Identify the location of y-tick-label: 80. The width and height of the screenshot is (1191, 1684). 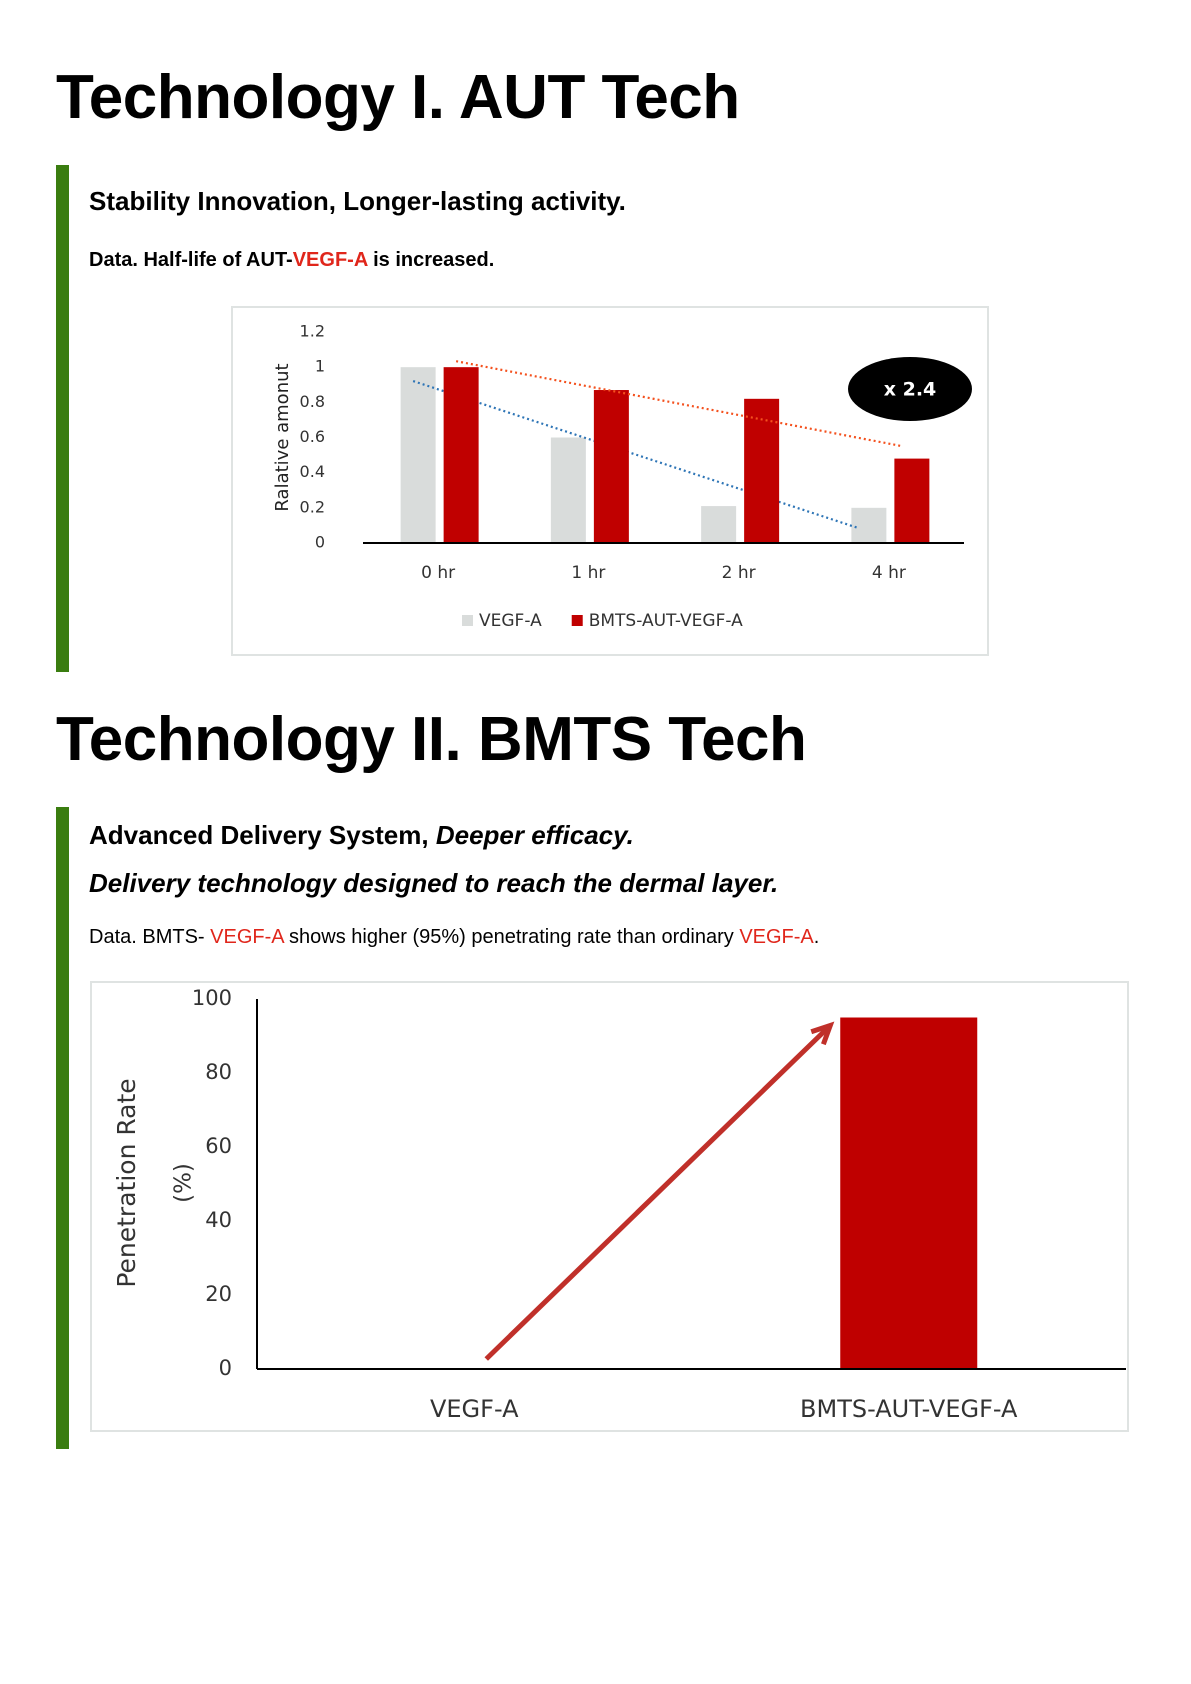
(218, 1072).